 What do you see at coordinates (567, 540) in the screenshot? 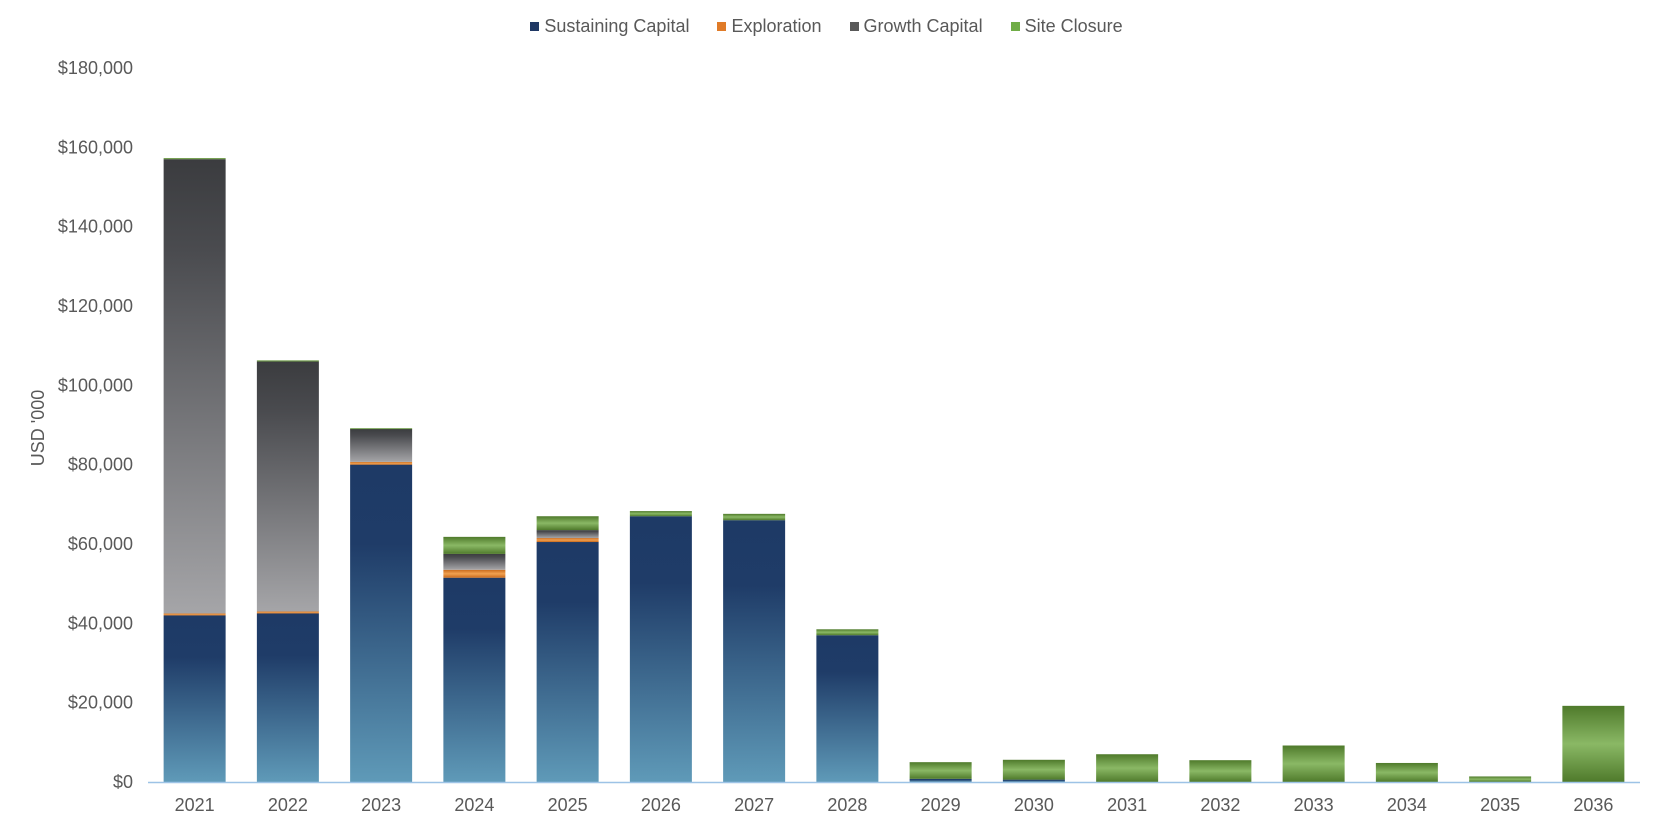
I see `bar-exploration-2025` at bounding box center [567, 540].